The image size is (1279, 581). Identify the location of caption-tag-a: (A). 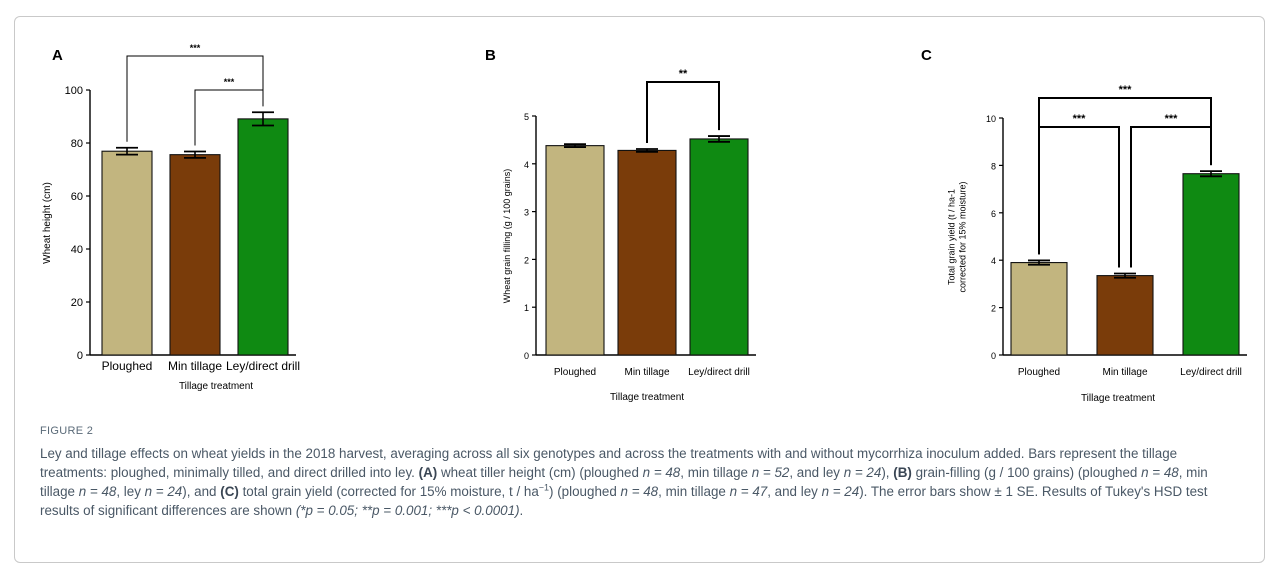
(428, 472).